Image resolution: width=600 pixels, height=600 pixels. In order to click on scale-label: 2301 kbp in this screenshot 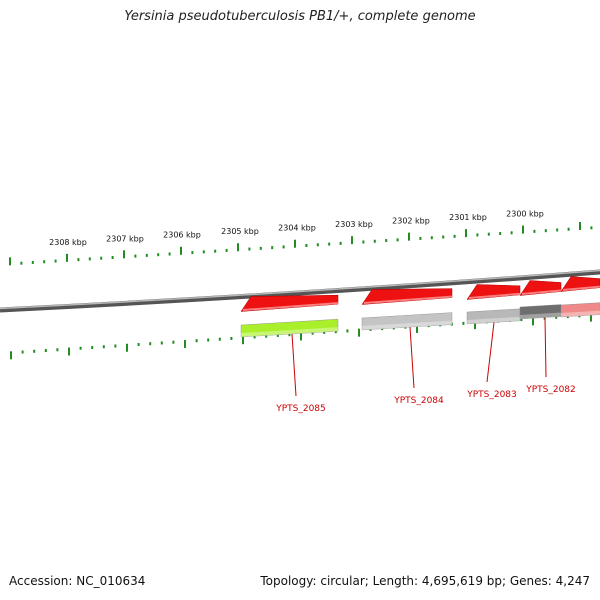, I will do `click(468, 217)`.